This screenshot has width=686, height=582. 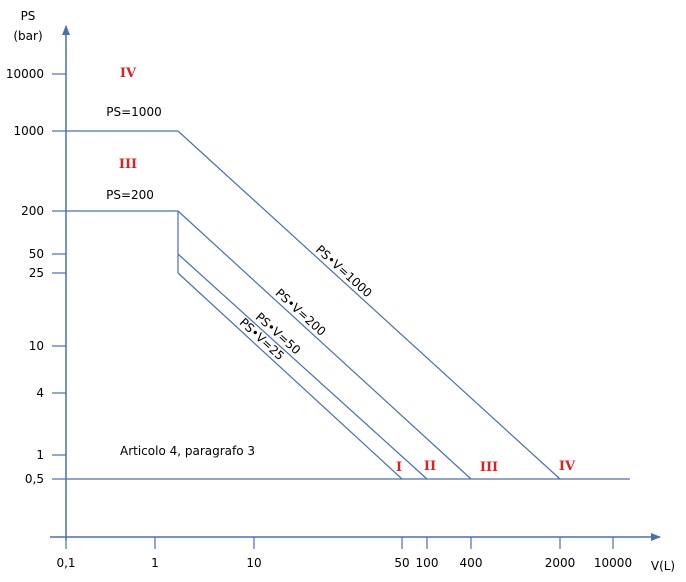 I want to click on y-tick-label: 1, so click(x=40, y=455).